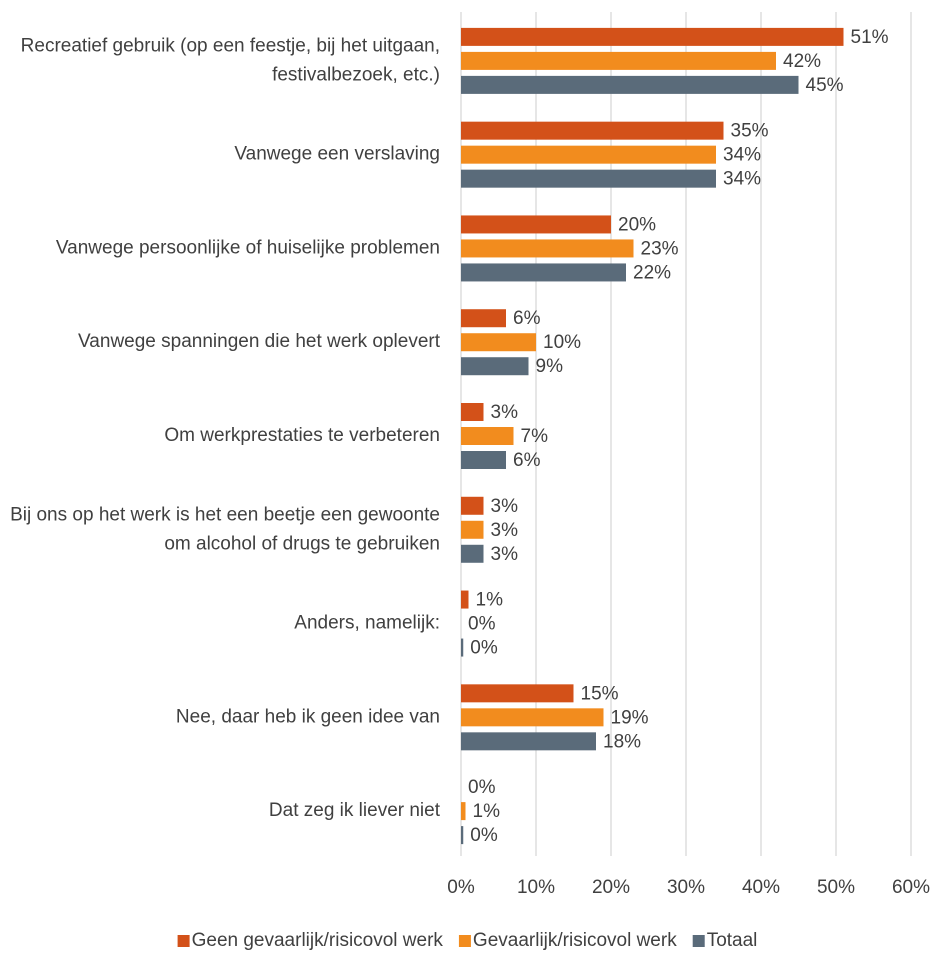 The height and width of the screenshot is (953, 935). I want to click on data-label: 9%, so click(550, 366).